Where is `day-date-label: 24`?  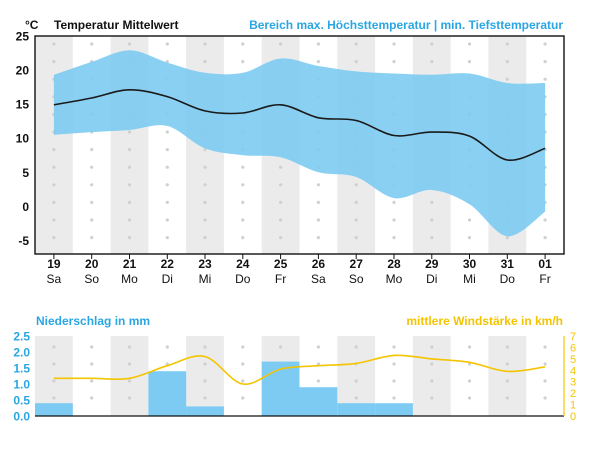 day-date-label: 24 is located at coordinates (243, 264).